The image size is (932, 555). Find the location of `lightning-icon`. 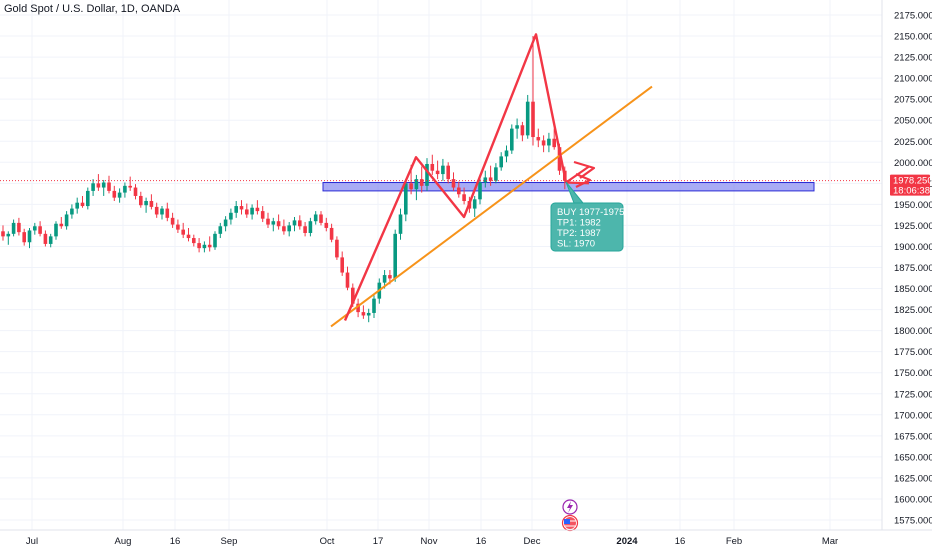

lightning-icon is located at coordinates (570, 507).